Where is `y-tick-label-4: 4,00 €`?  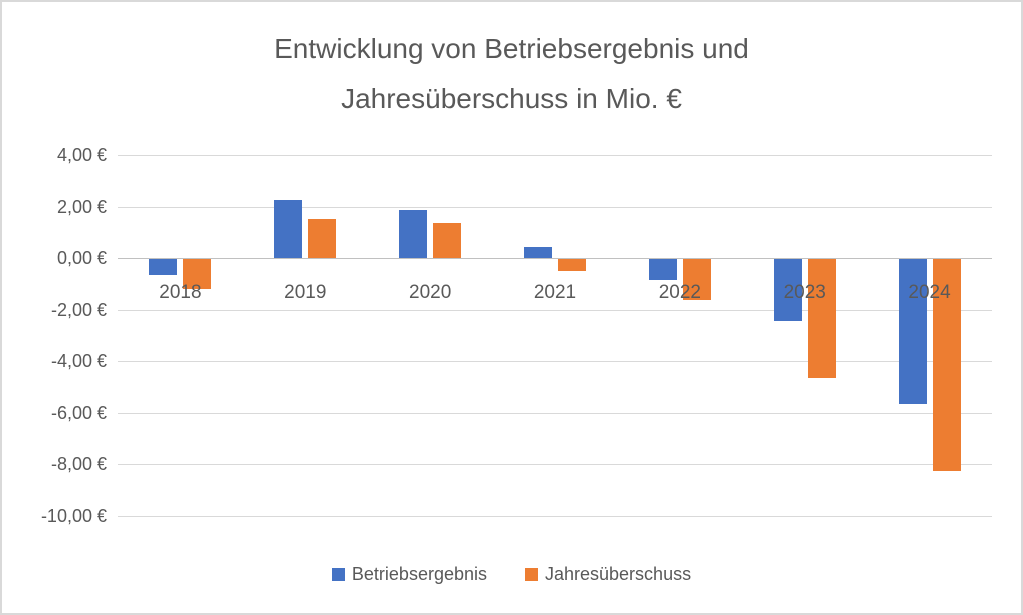
y-tick-label-4: 4,00 € is located at coordinates (81, 155).